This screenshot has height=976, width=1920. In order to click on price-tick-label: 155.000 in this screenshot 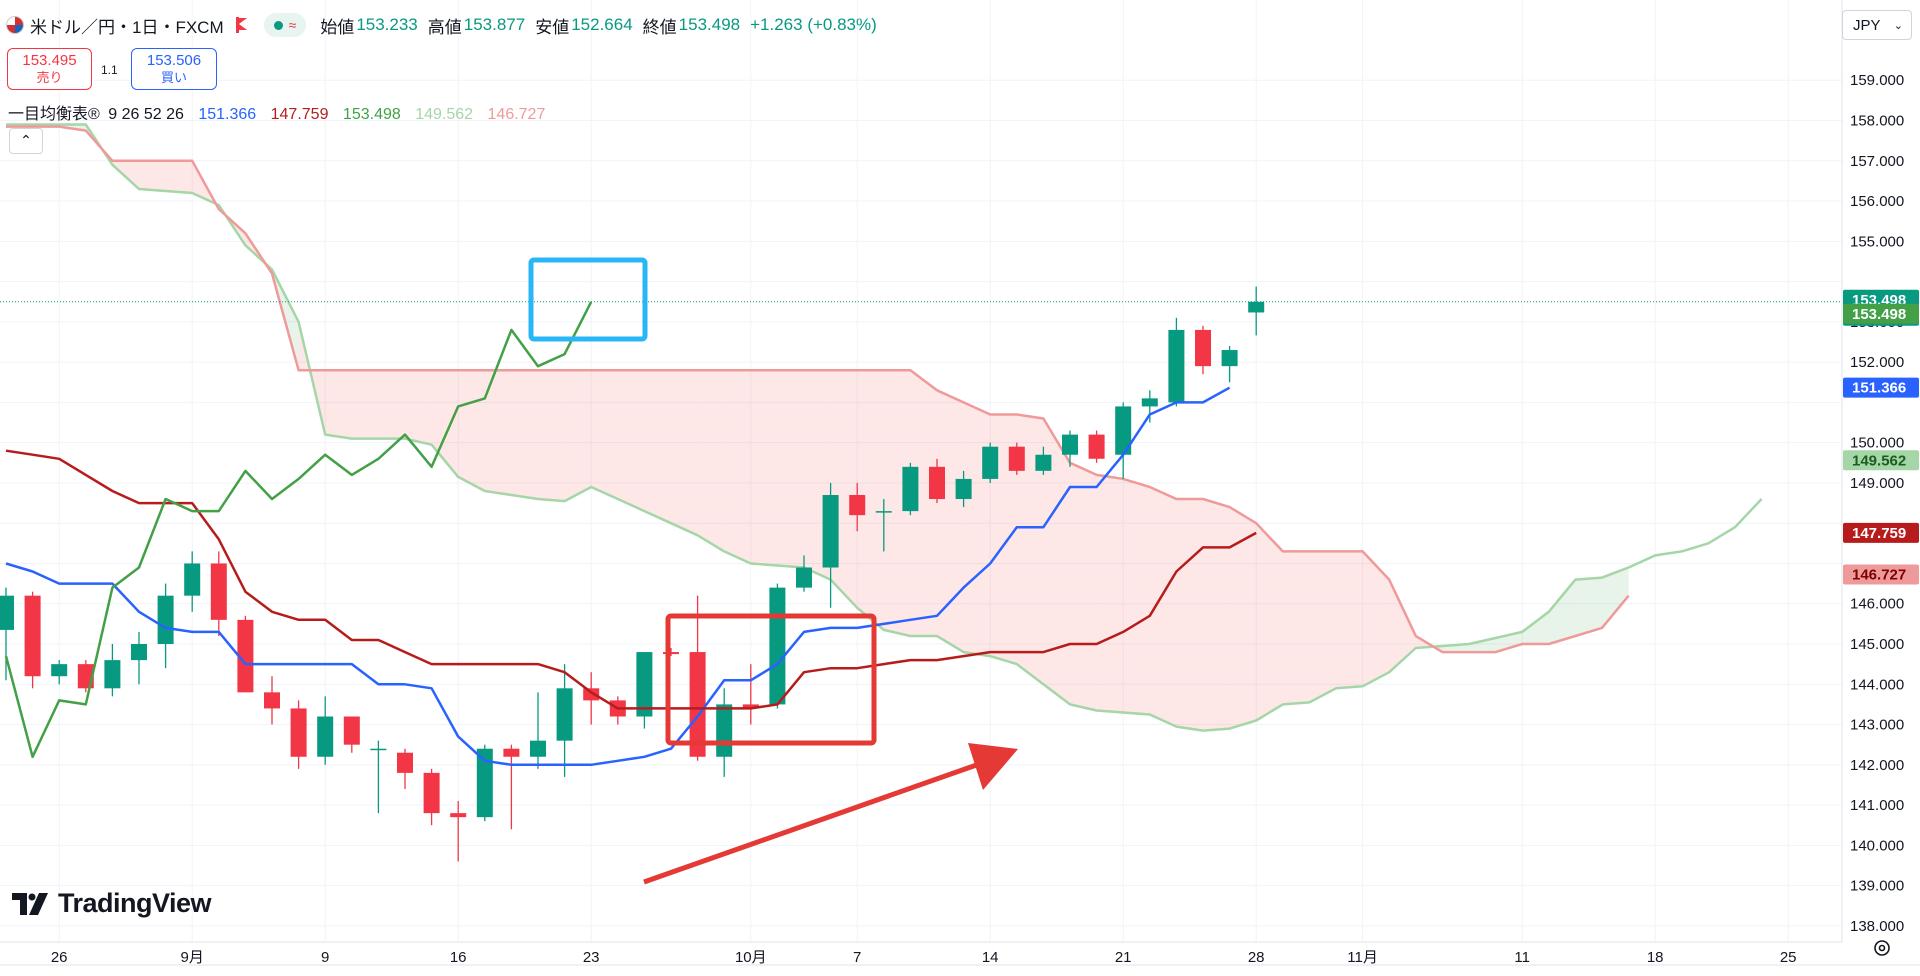, I will do `click(1877, 241)`.